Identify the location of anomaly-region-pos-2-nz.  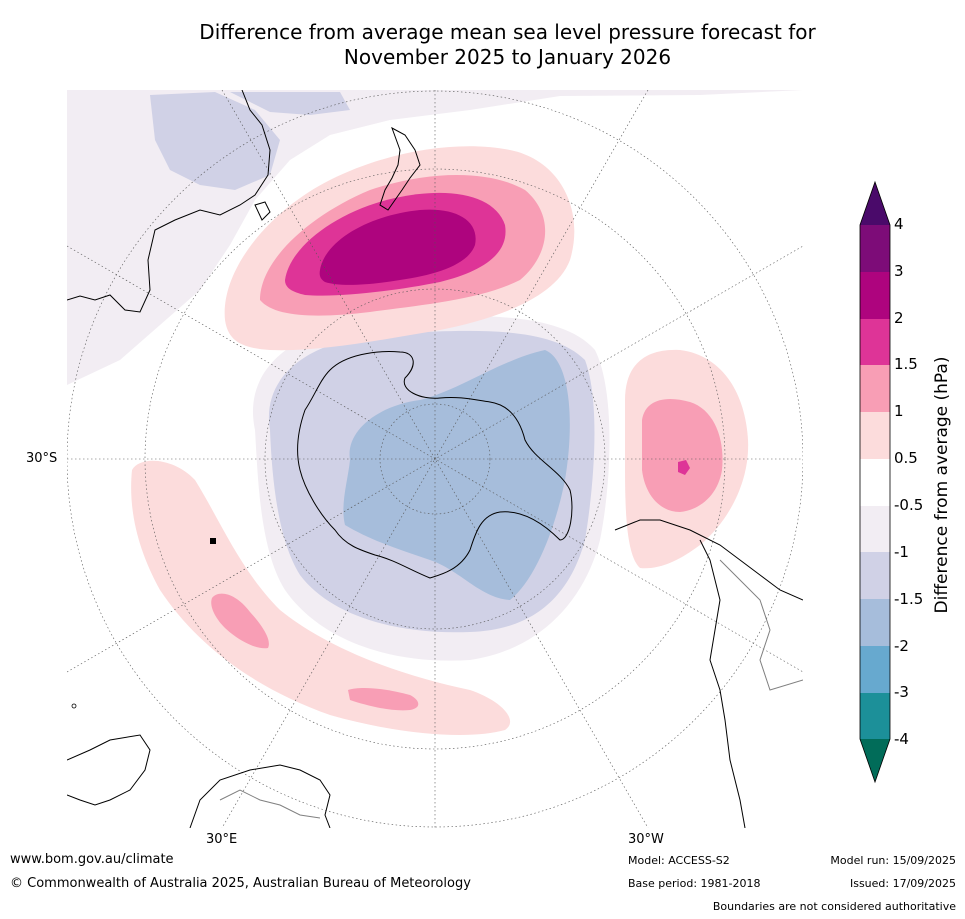
(397, 247).